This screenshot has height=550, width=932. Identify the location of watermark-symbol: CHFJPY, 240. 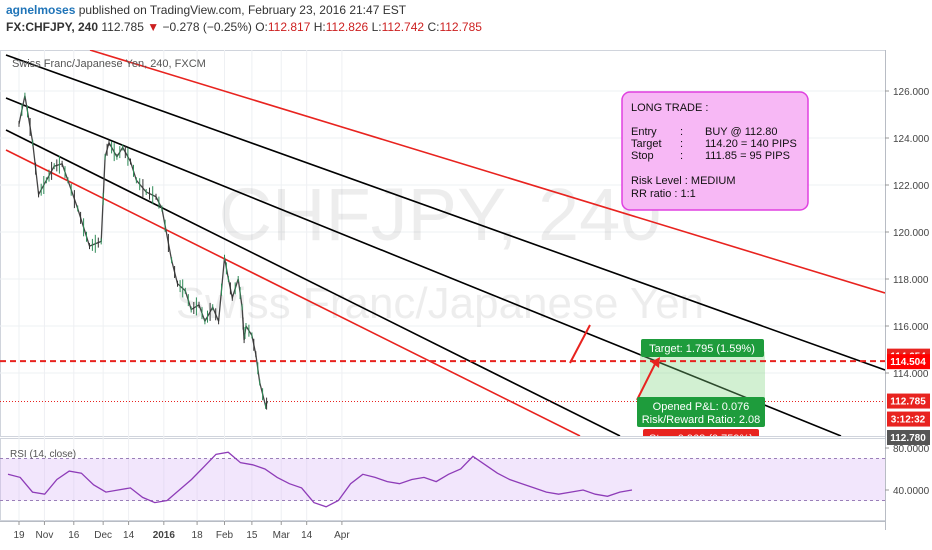
(440, 214).